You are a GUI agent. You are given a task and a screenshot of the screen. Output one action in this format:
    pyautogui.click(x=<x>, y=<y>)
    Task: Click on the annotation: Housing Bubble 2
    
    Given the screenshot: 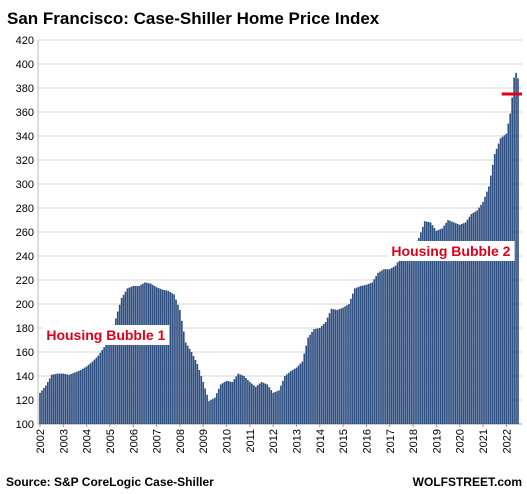 What is the action you would take?
    pyautogui.click(x=451, y=251)
    